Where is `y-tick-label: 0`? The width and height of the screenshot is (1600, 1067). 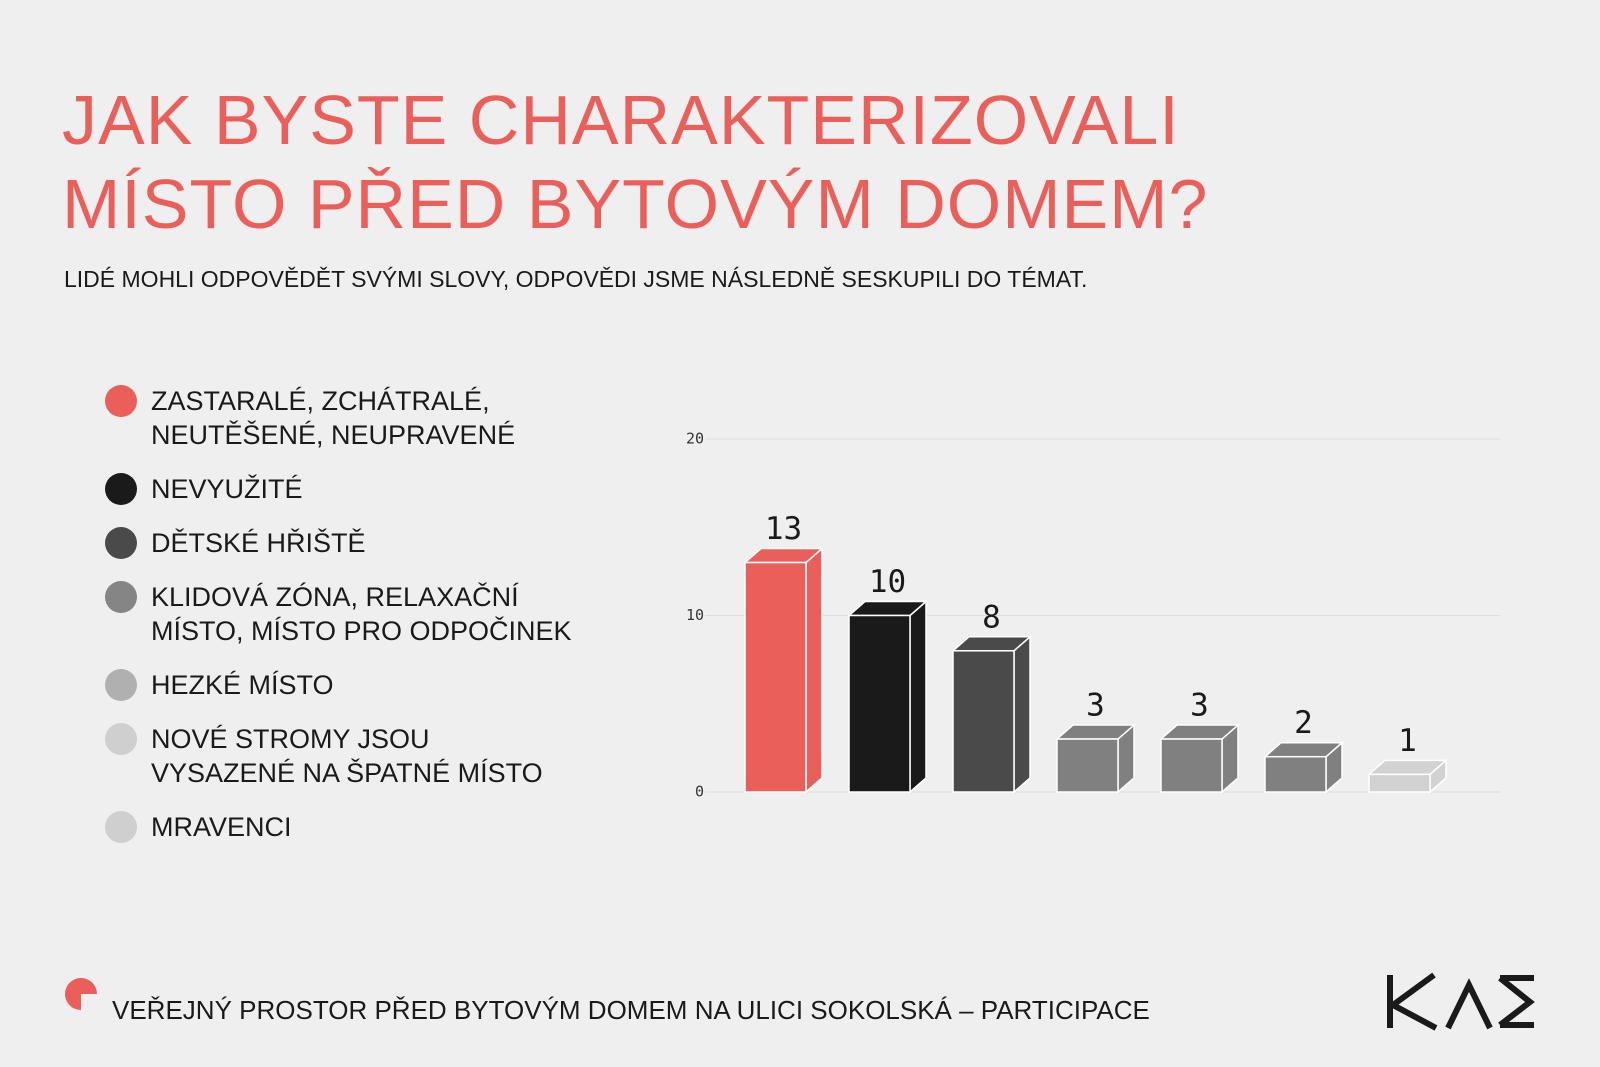
y-tick-label: 0 is located at coordinates (699, 792).